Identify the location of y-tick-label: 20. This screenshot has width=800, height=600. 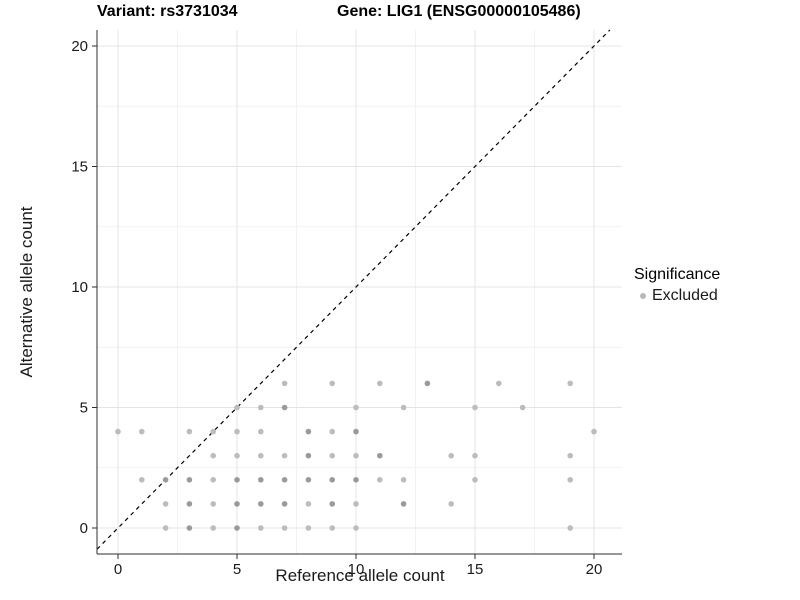
(79, 46).